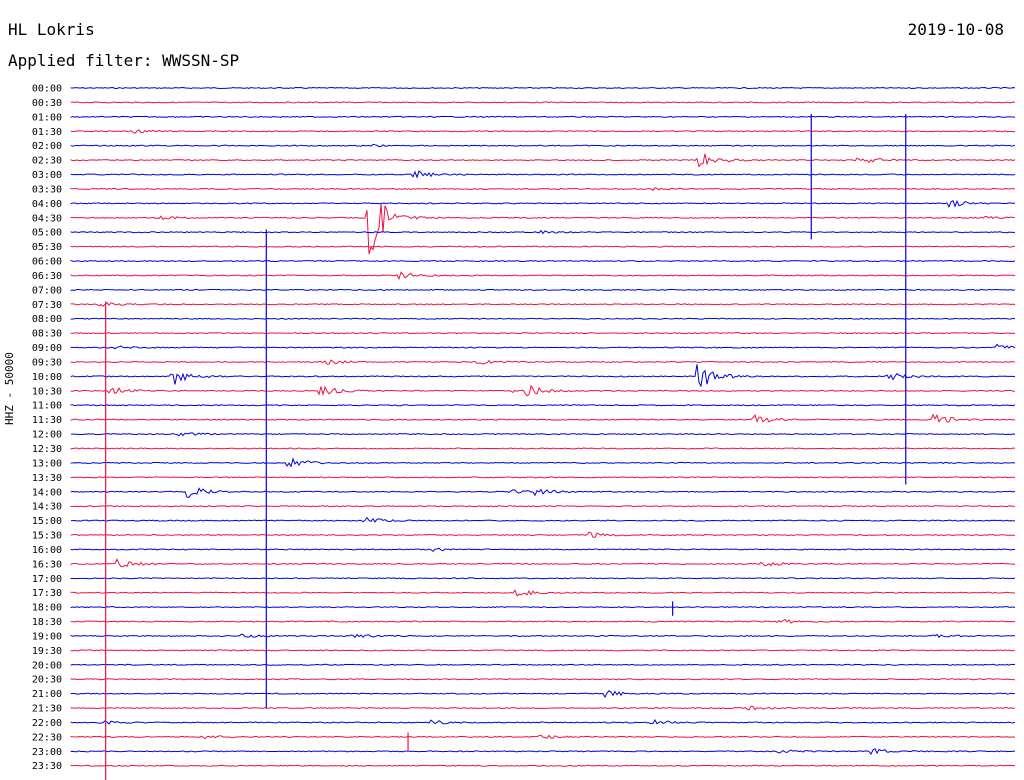 The width and height of the screenshot is (1024, 780). Describe the element at coordinates (47, 161) in the screenshot. I see `row-time-label: 02:30` at that location.